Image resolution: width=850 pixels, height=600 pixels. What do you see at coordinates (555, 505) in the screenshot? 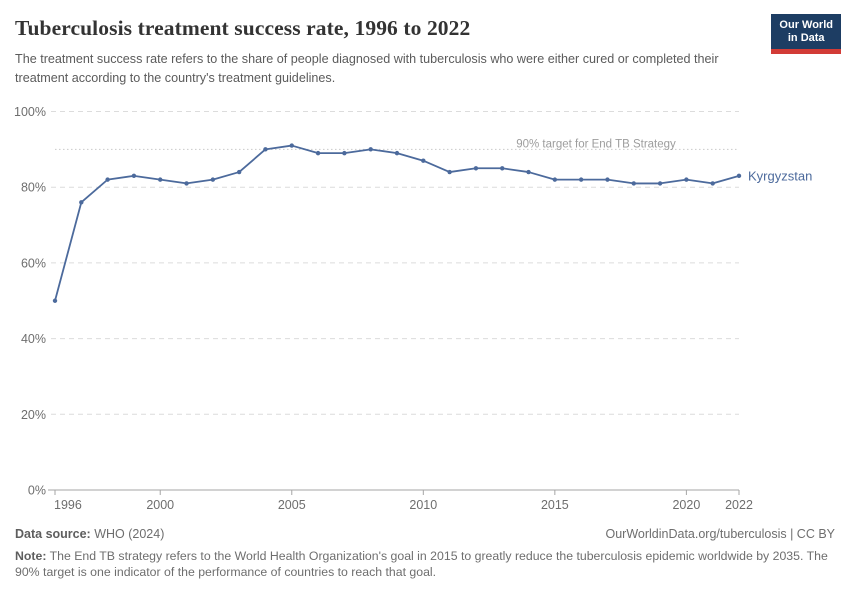
I see `x-axis-label: 2015` at bounding box center [555, 505].